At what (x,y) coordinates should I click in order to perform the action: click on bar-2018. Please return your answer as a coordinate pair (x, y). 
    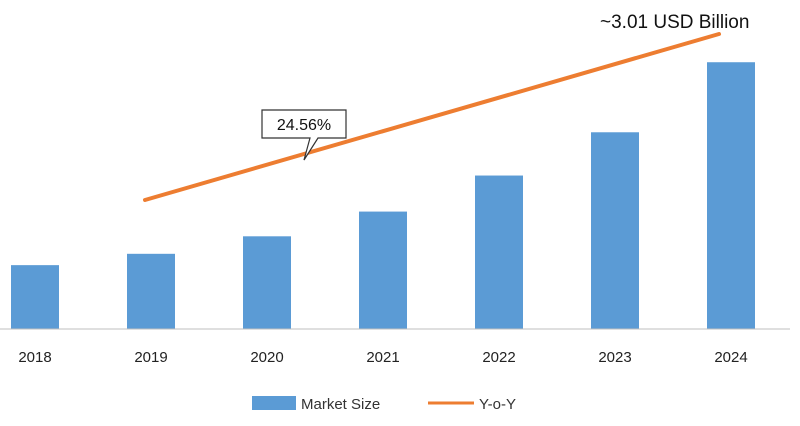
    Looking at the image, I should click on (35, 297).